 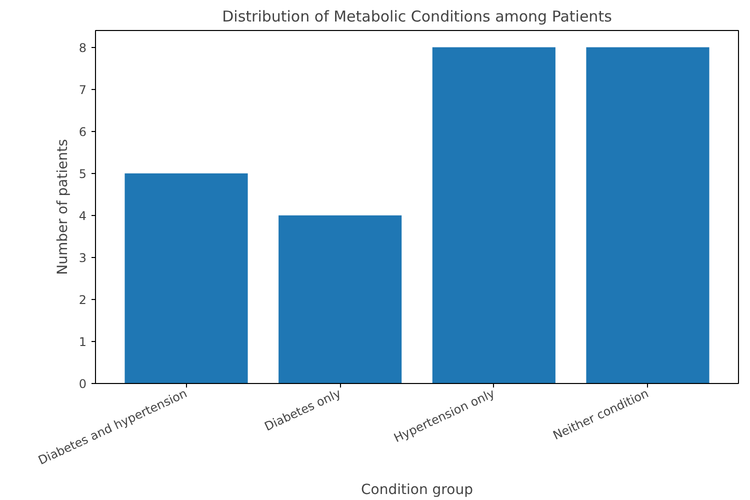 What do you see at coordinates (82, 173) in the screenshot?
I see `y-tick-label: 5` at bounding box center [82, 173].